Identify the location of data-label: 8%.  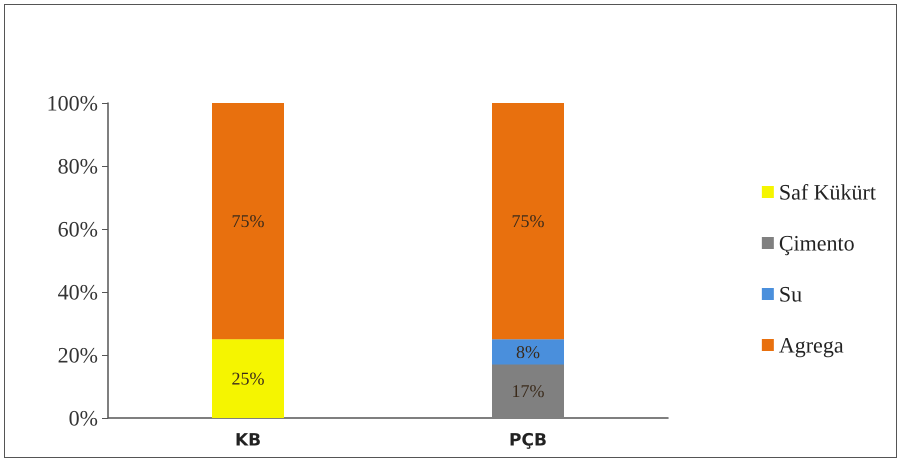
(528, 352).